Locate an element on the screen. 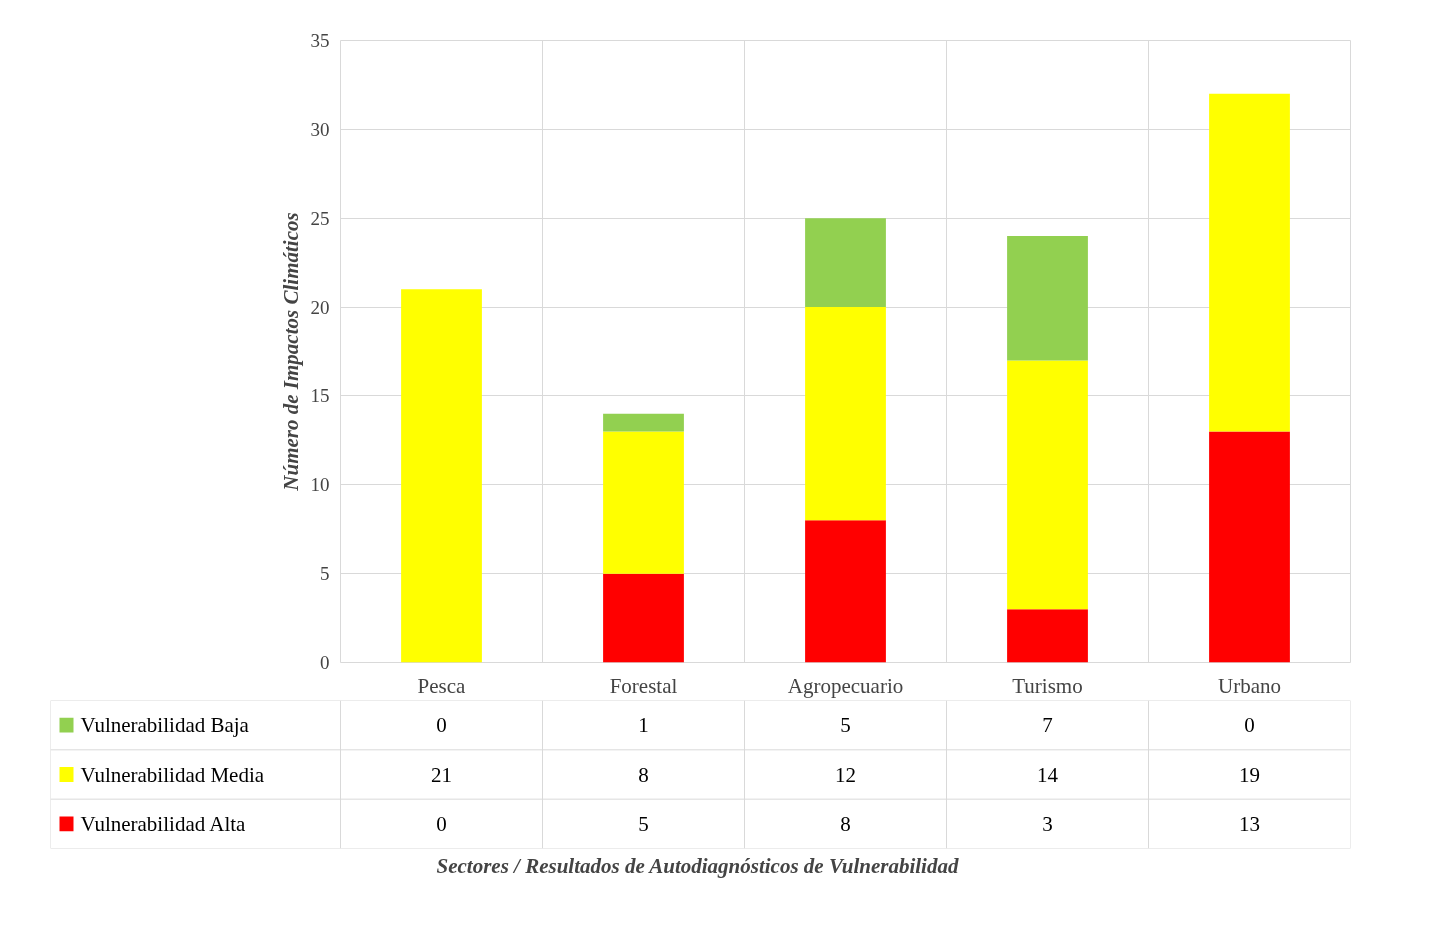 The image size is (1431, 927). y-tick-label: 35 is located at coordinates (320, 40).